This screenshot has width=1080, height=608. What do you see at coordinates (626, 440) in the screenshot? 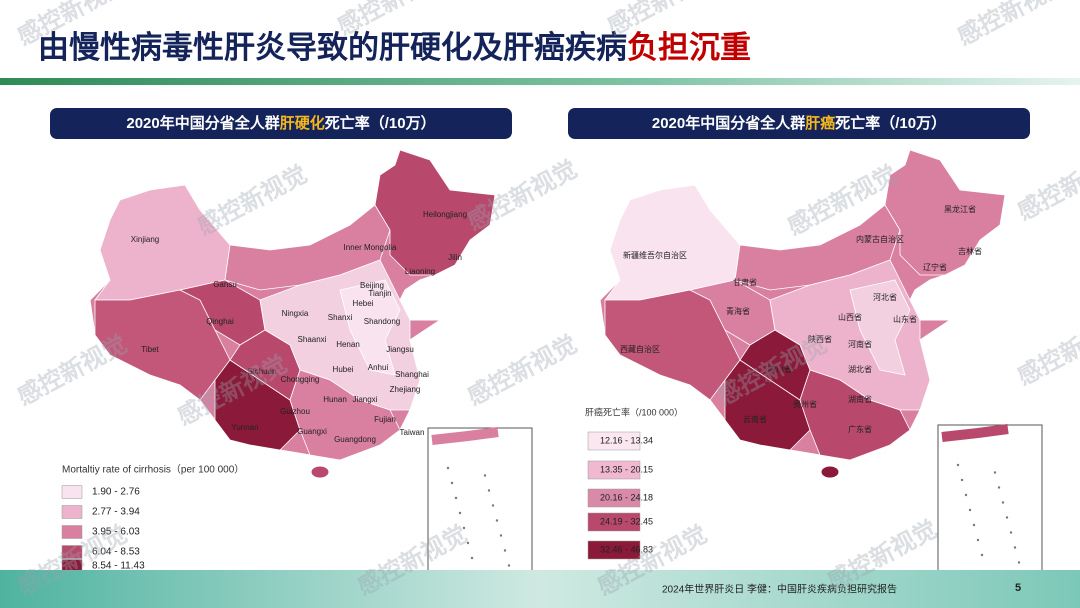
I see `legend-label: 12.16 - 13.34` at bounding box center [626, 440].